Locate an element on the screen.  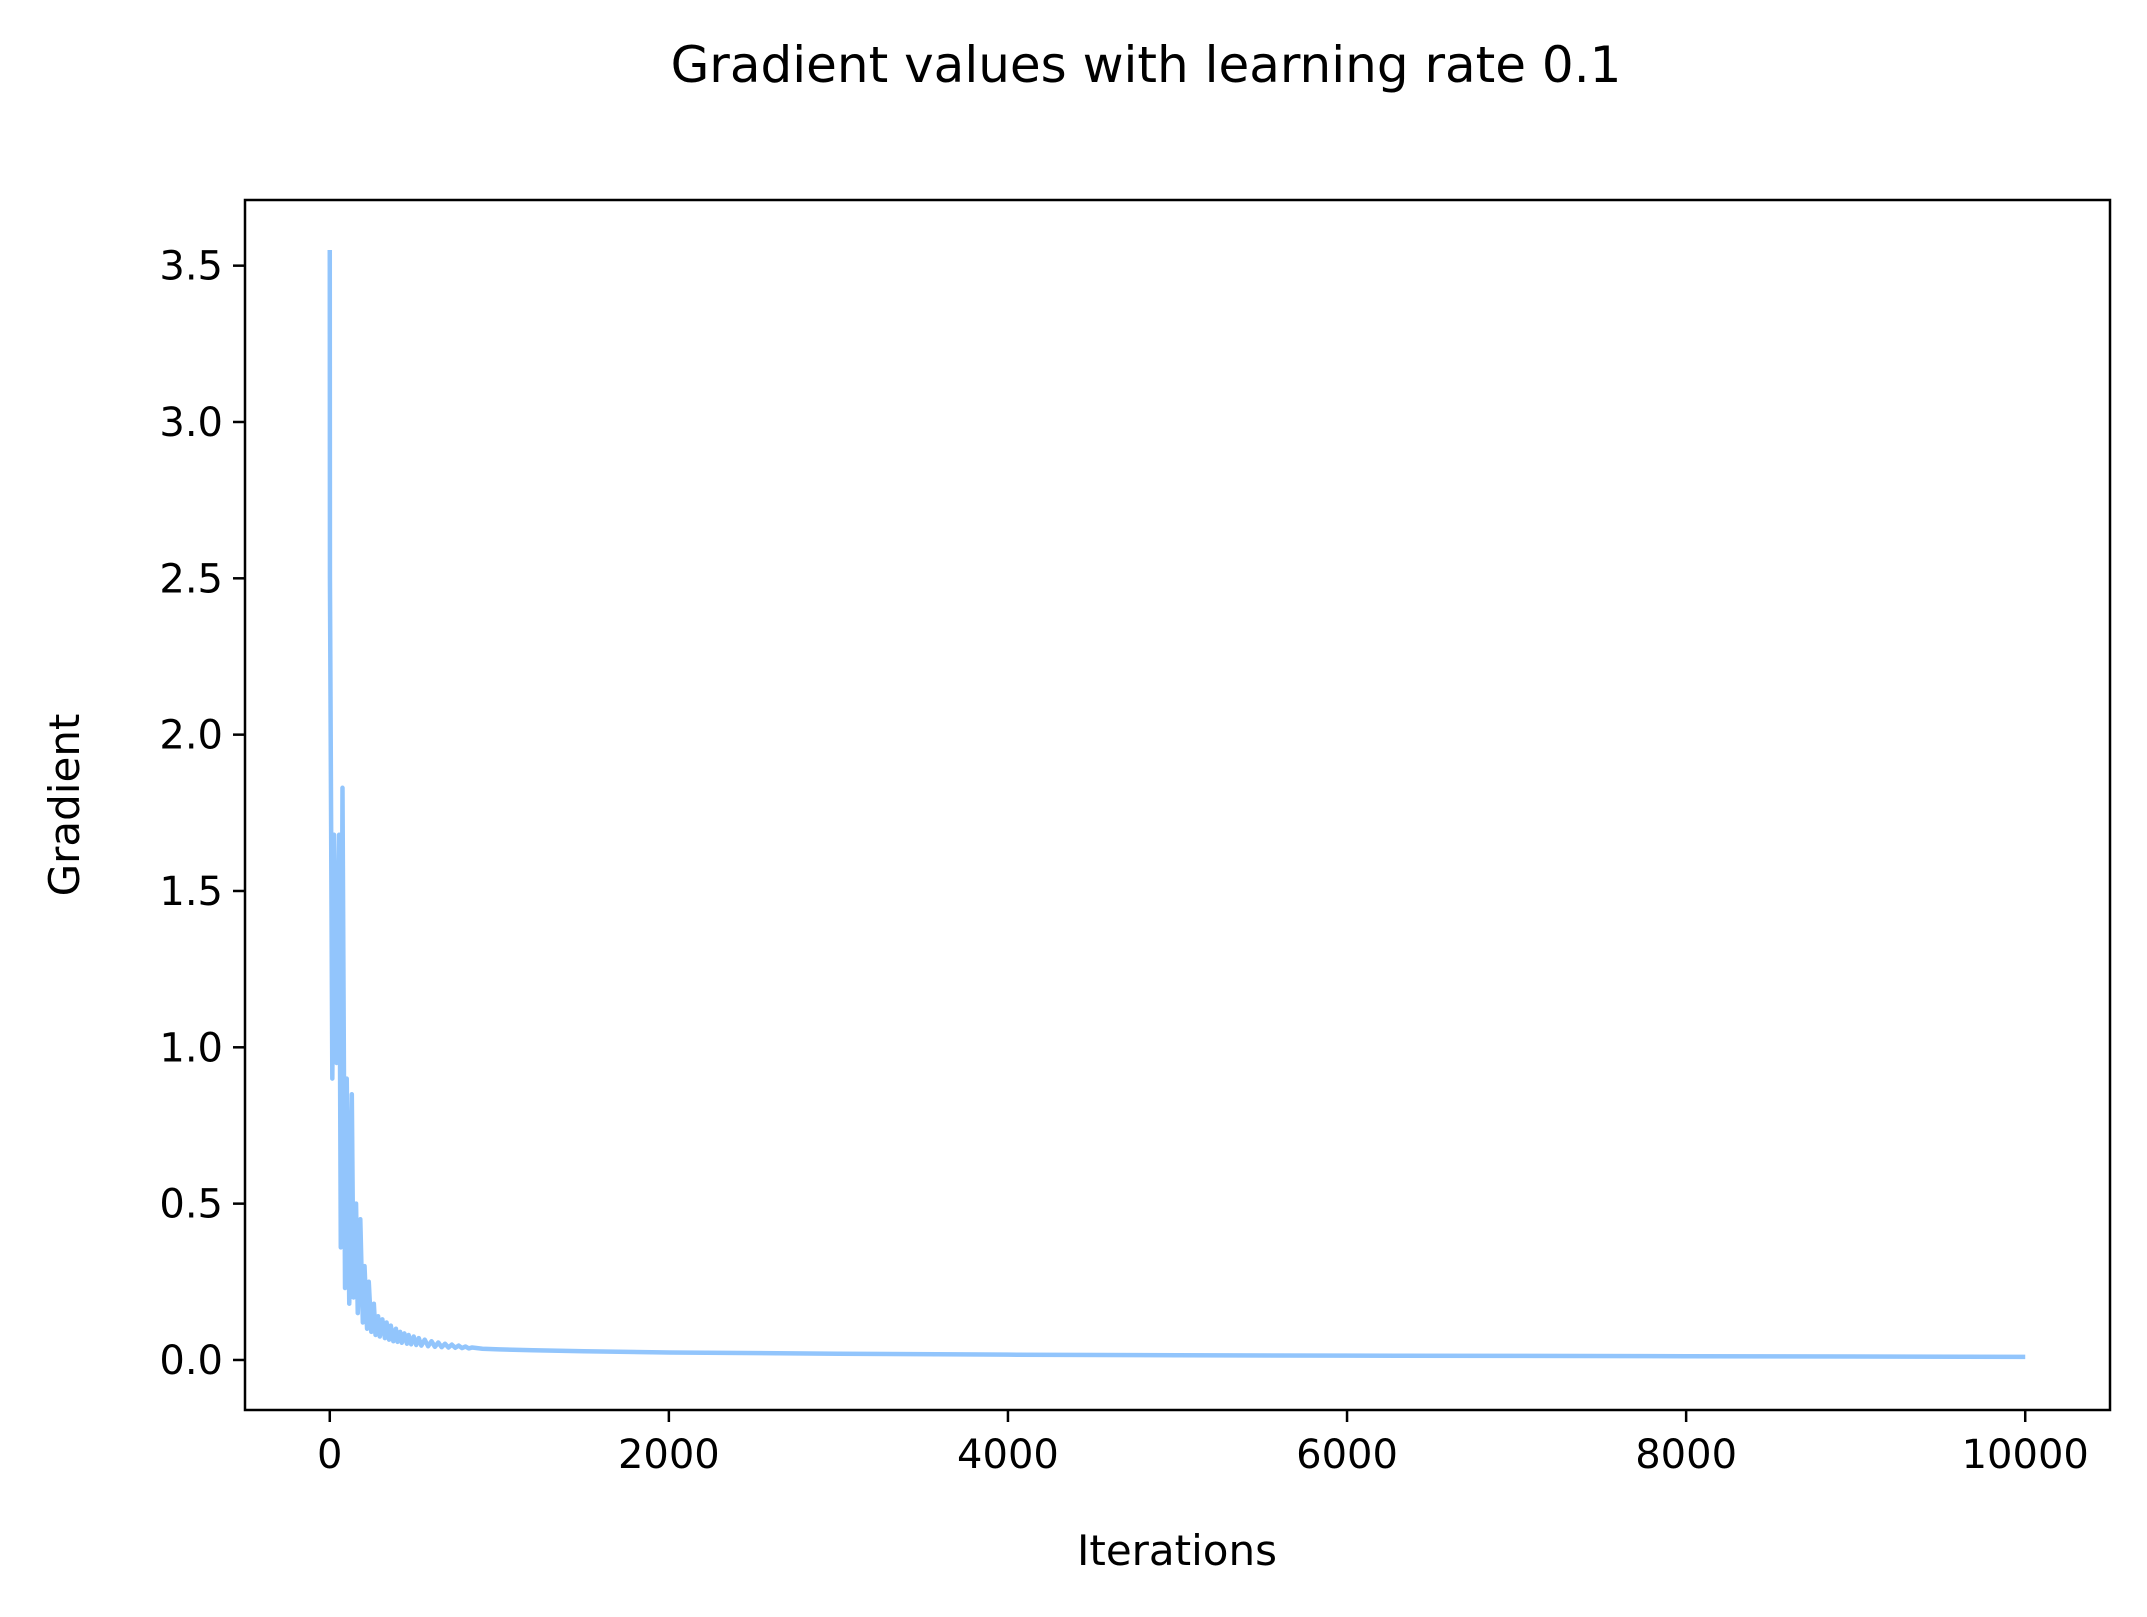
y-axis-label: Gradient is located at coordinates (64, 805).